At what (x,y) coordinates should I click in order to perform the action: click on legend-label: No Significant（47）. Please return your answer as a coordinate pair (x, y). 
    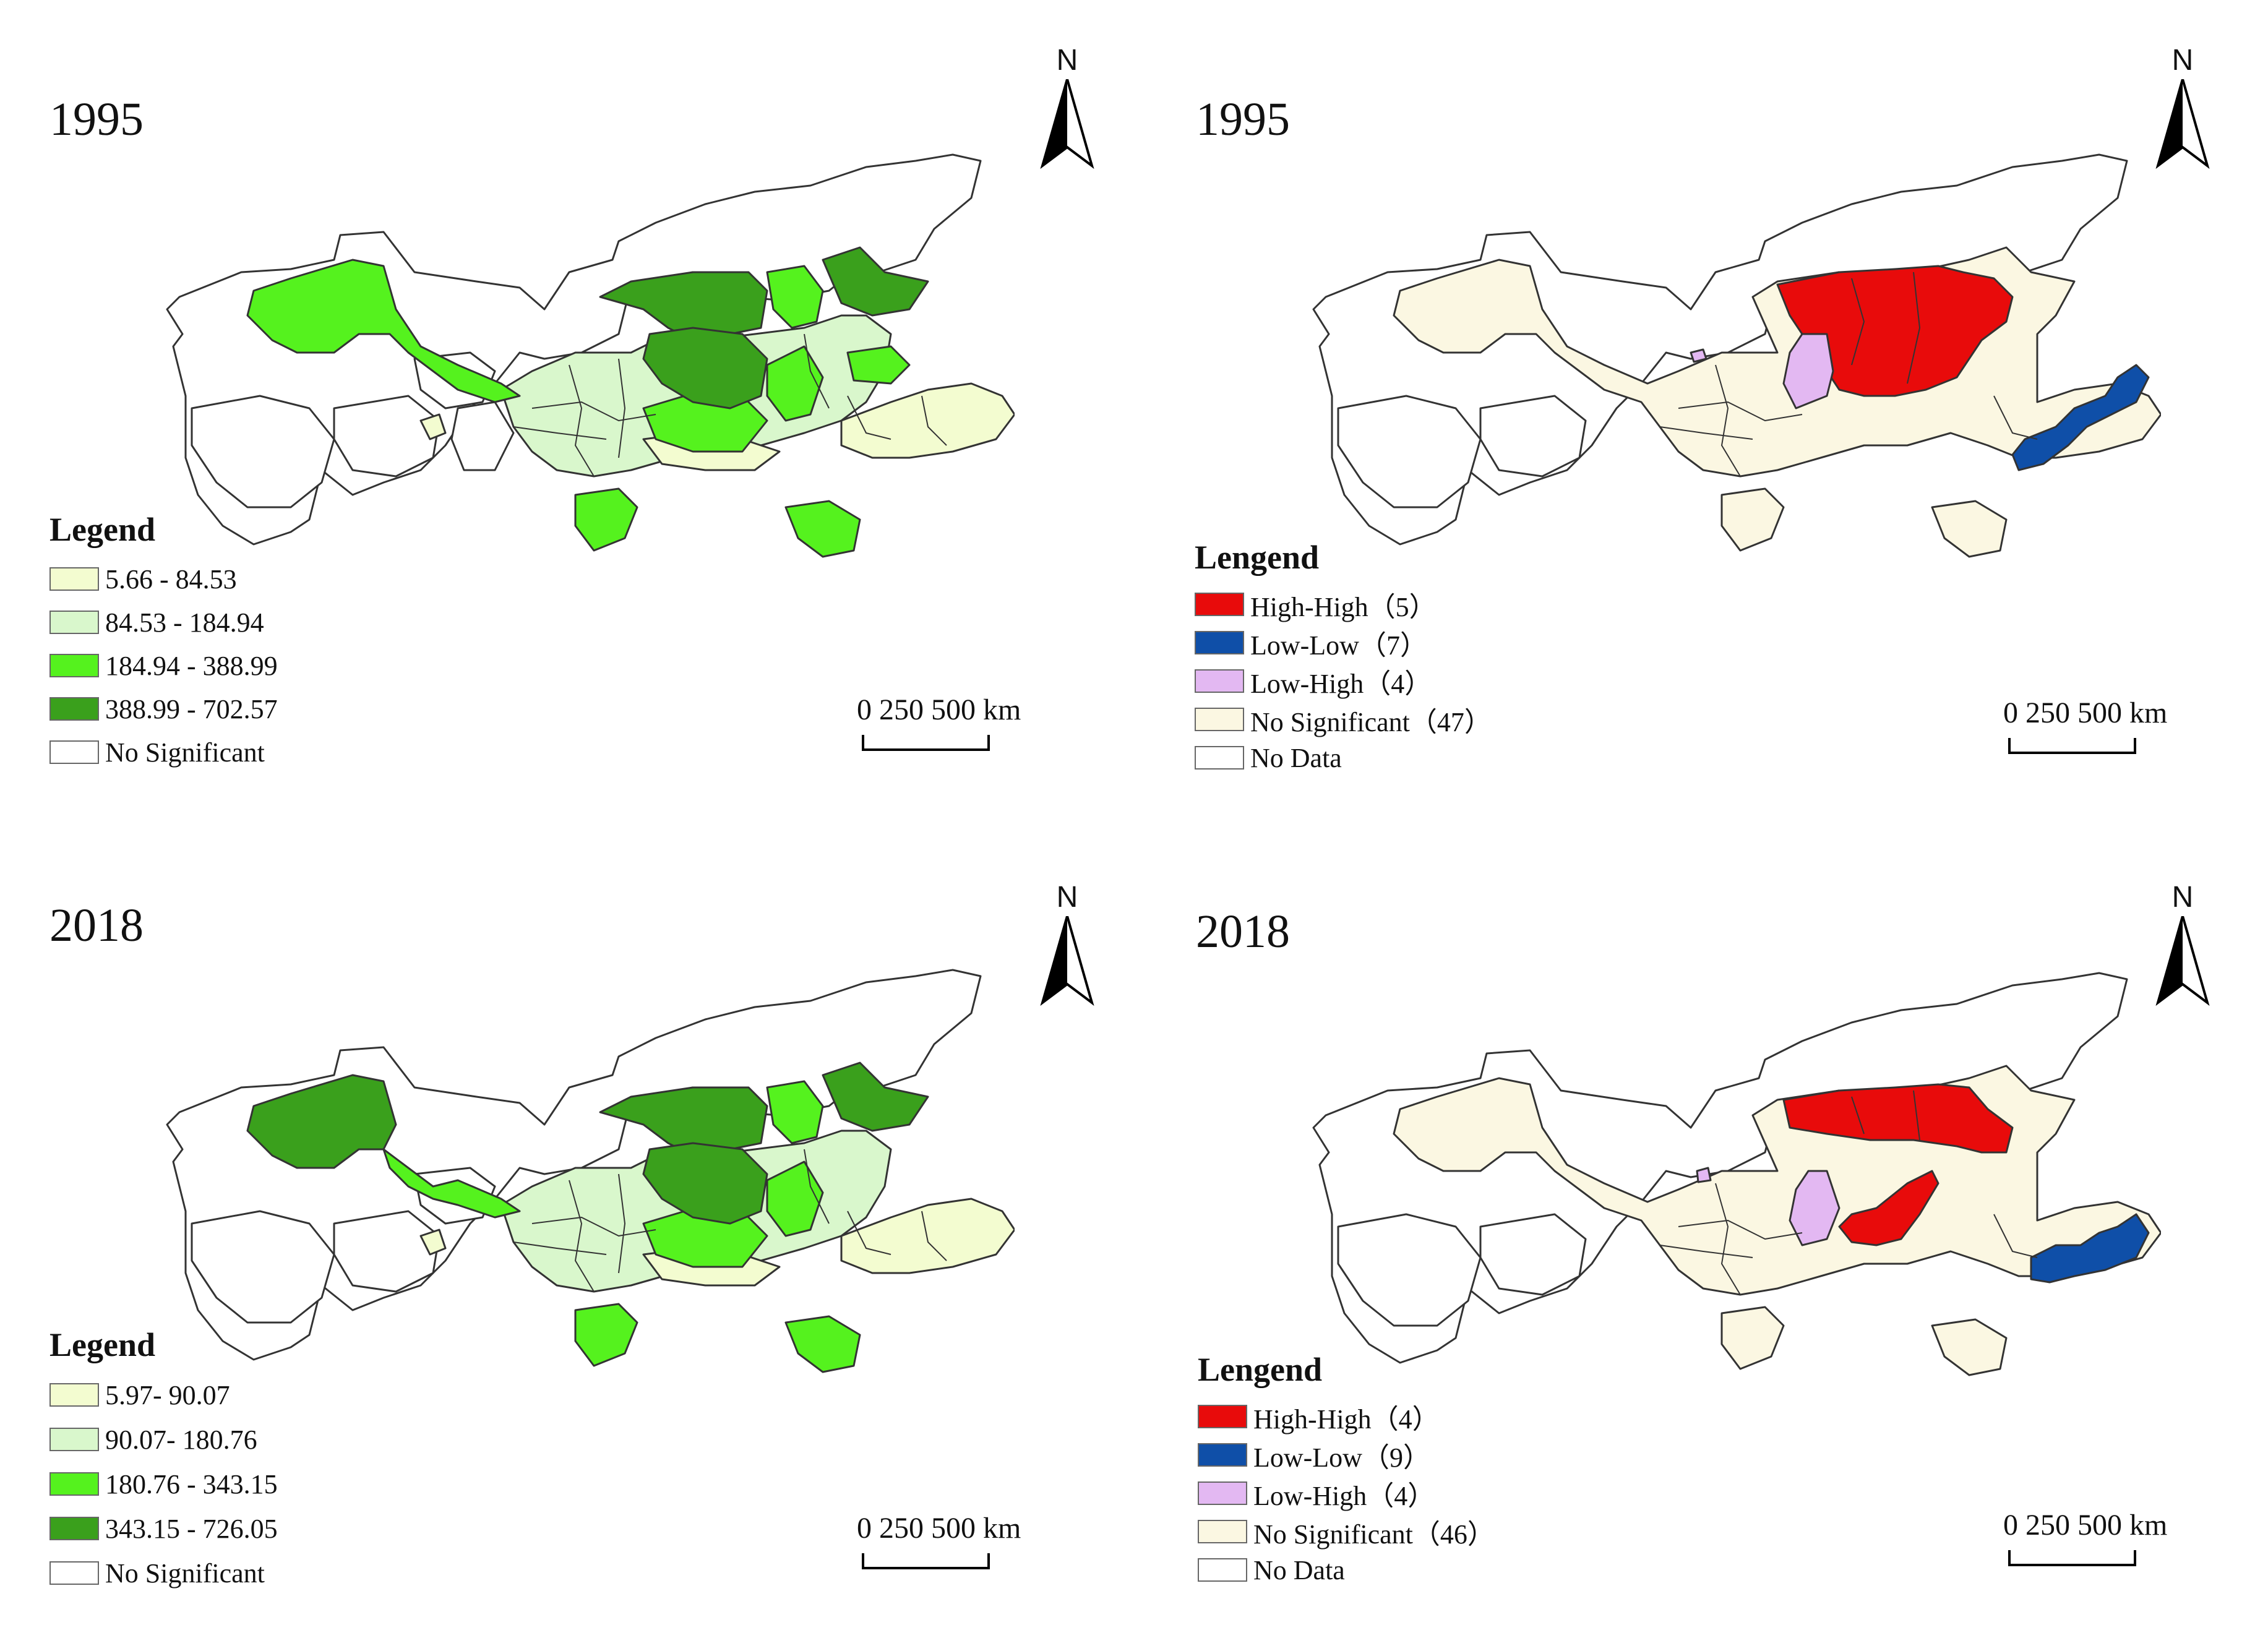
    Looking at the image, I should click on (1371, 722).